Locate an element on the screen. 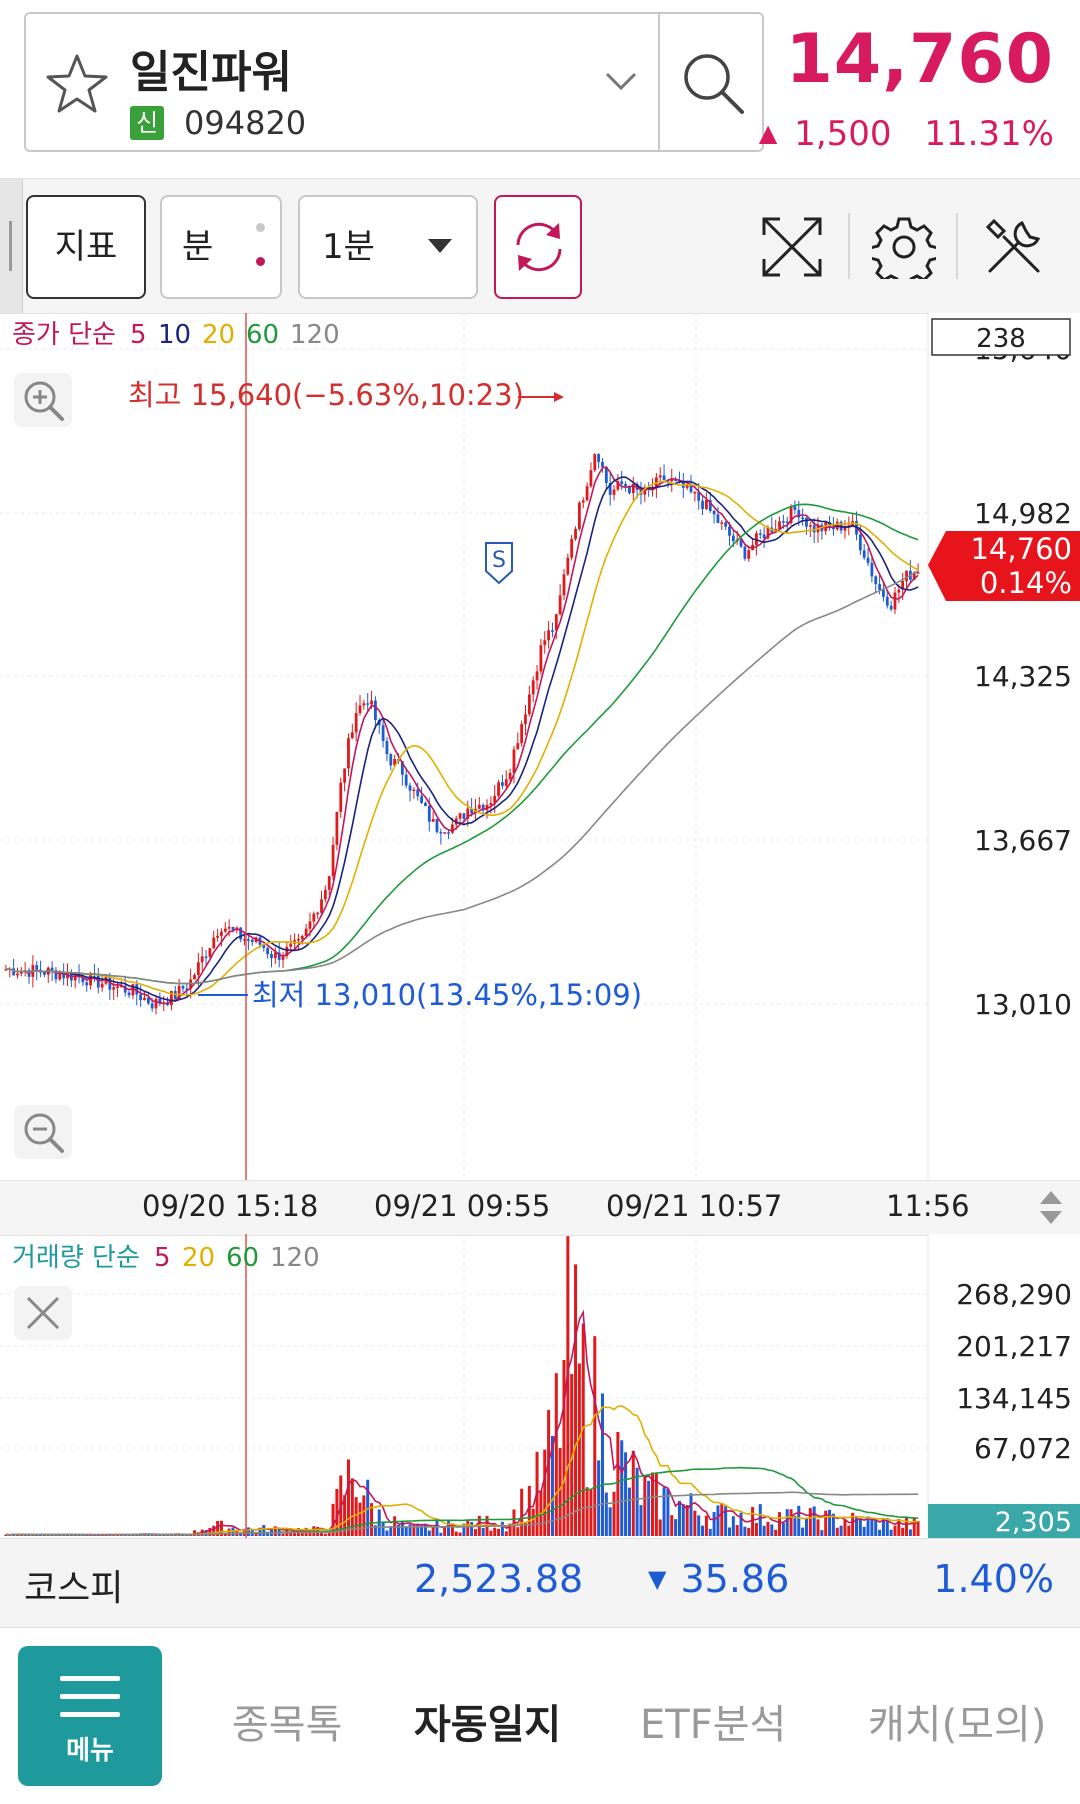 This screenshot has height=1804, width=1080. bar-count-box is located at coordinates (1001, 337).